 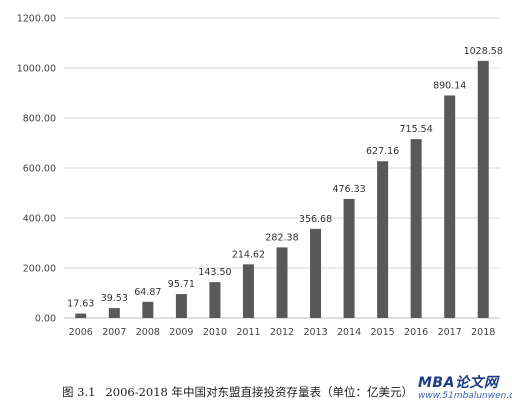 I want to click on data-label: 715.54, so click(x=416, y=129).